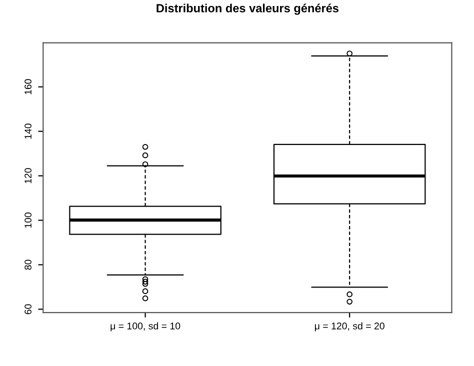 This screenshot has width=474, height=366. What do you see at coordinates (28, 309) in the screenshot?
I see `y-tick-label: 60` at bounding box center [28, 309].